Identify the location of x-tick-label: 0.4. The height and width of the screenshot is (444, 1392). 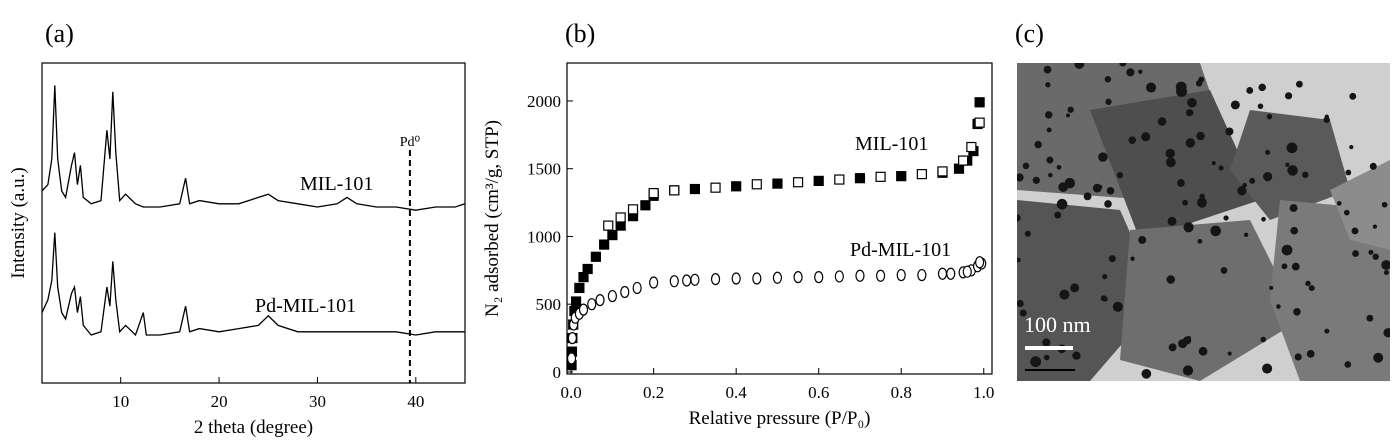
(737, 392).